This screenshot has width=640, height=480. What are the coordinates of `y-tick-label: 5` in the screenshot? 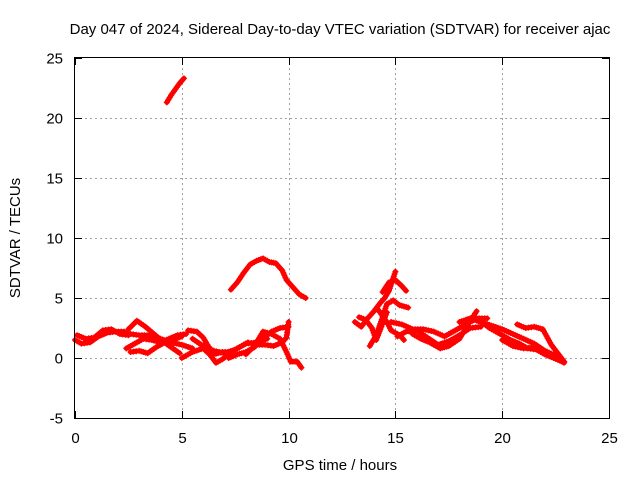 It's located at (59, 299).